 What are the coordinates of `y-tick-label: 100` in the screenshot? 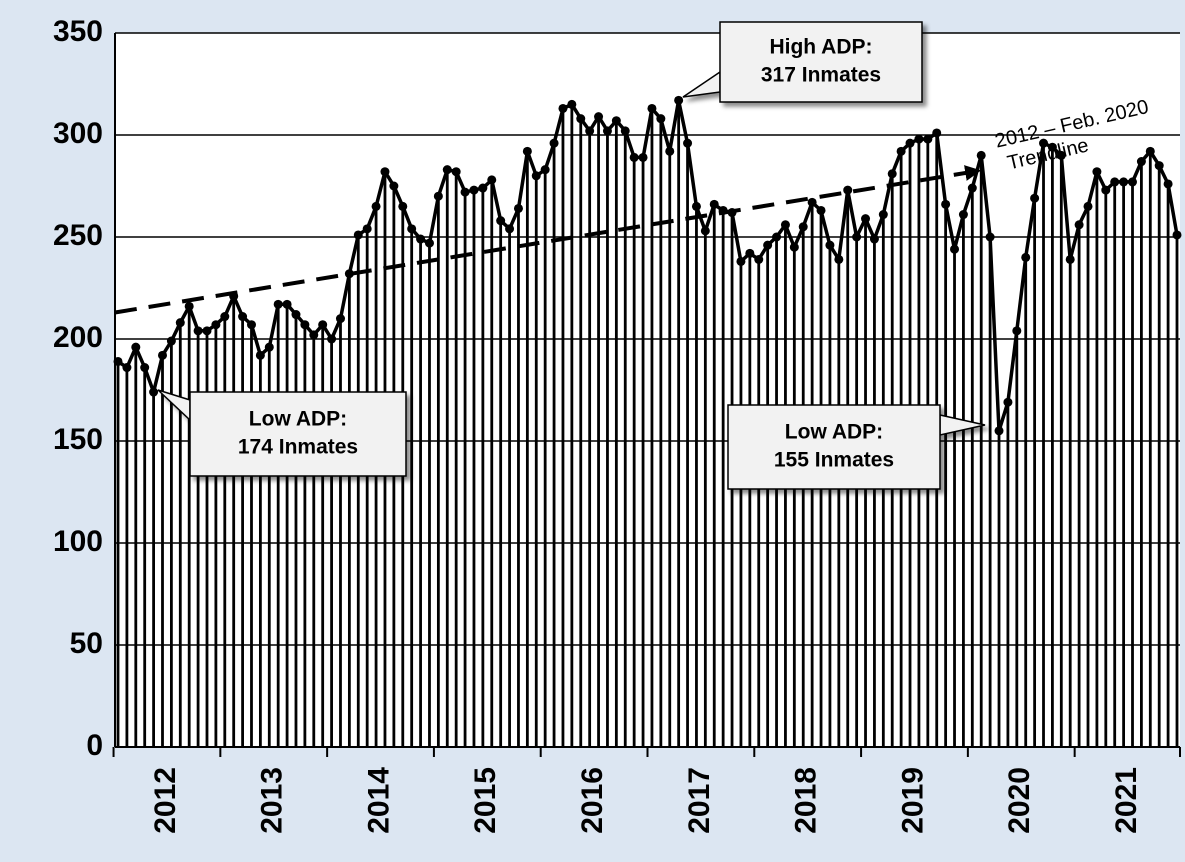 It's located at (78, 541).